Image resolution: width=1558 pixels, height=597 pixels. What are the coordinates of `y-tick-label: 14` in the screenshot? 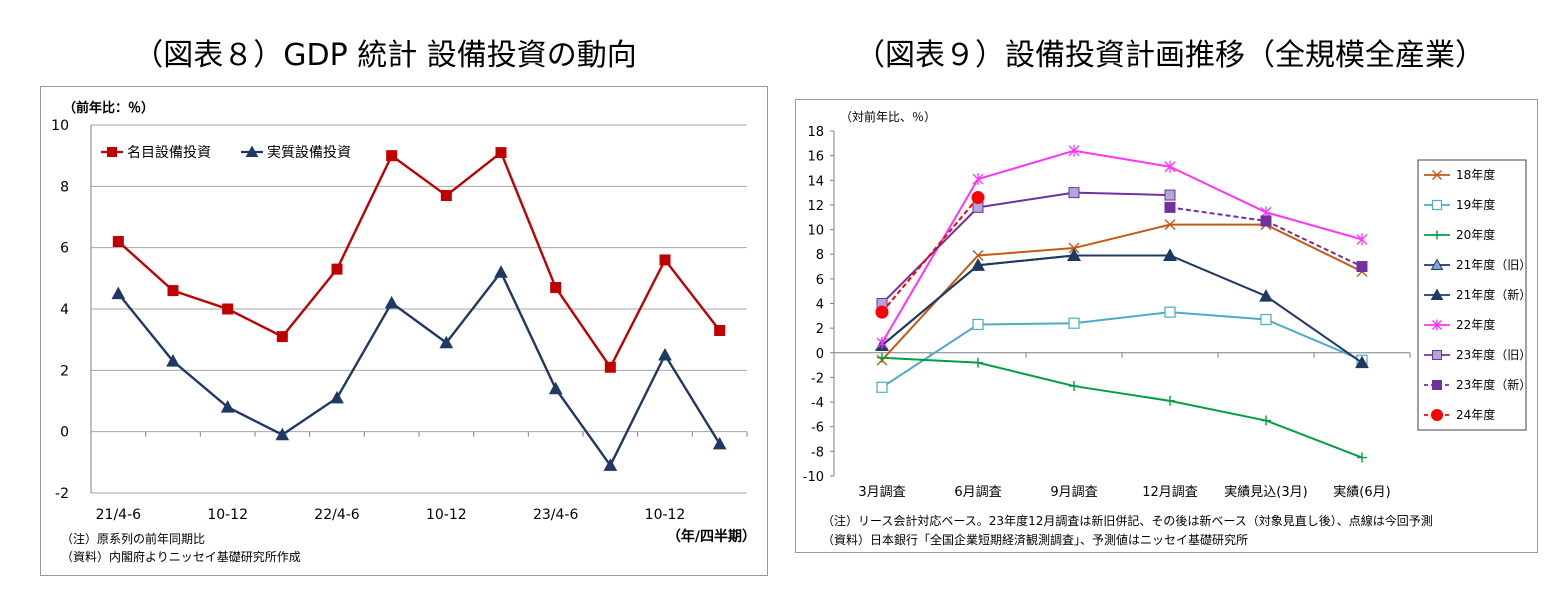 It's located at (815, 181).